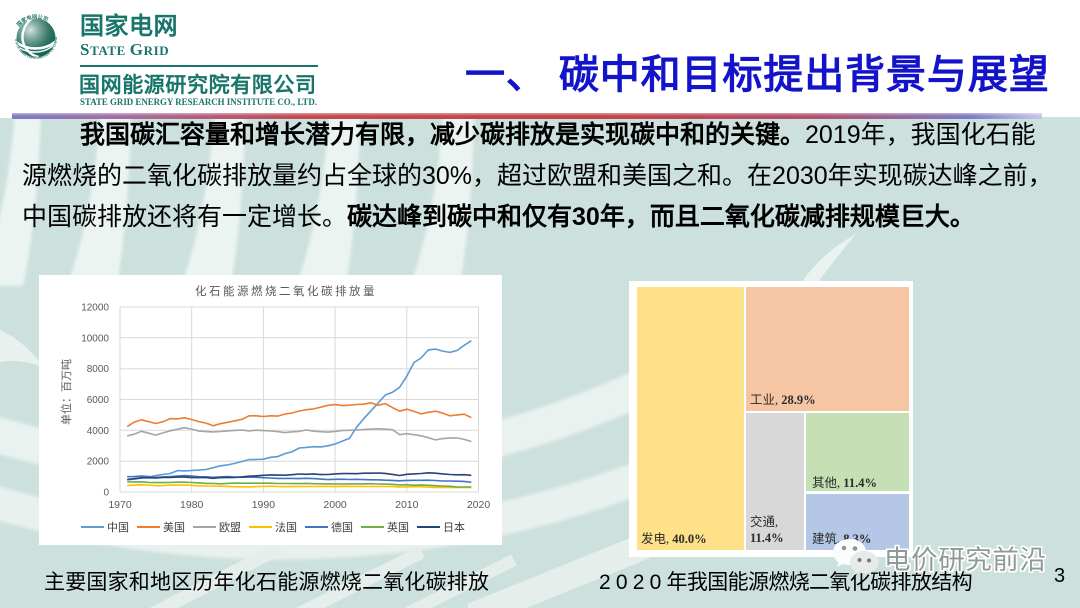 This screenshot has height=608, width=1080. I want to click on svg-text: 2010, so click(407, 505).